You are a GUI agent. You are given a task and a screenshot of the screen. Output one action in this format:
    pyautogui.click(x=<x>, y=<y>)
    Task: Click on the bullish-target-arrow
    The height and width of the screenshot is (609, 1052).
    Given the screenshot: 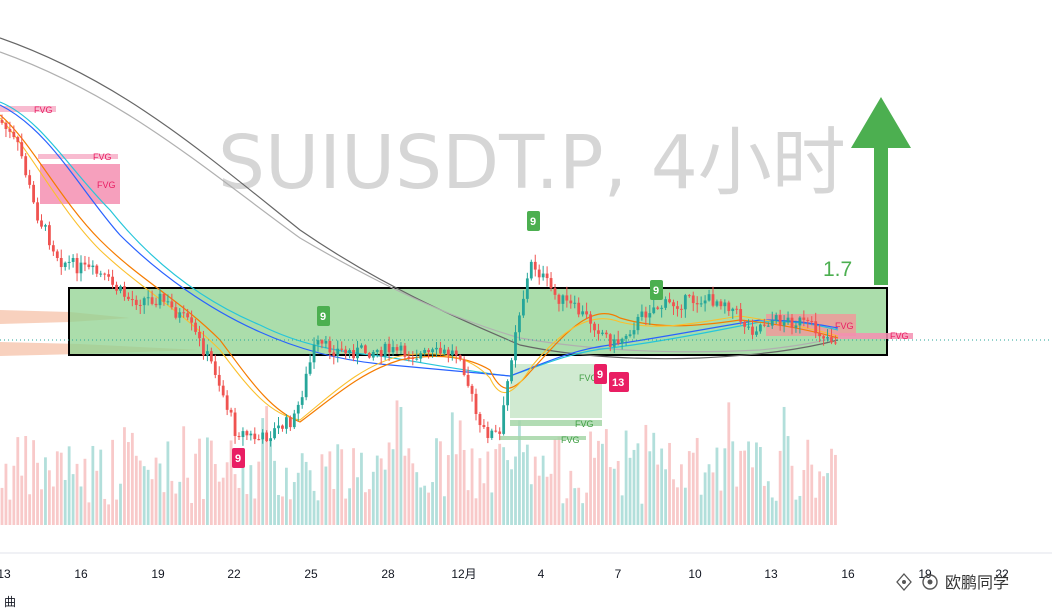 What is the action you would take?
    pyautogui.click(x=881, y=191)
    